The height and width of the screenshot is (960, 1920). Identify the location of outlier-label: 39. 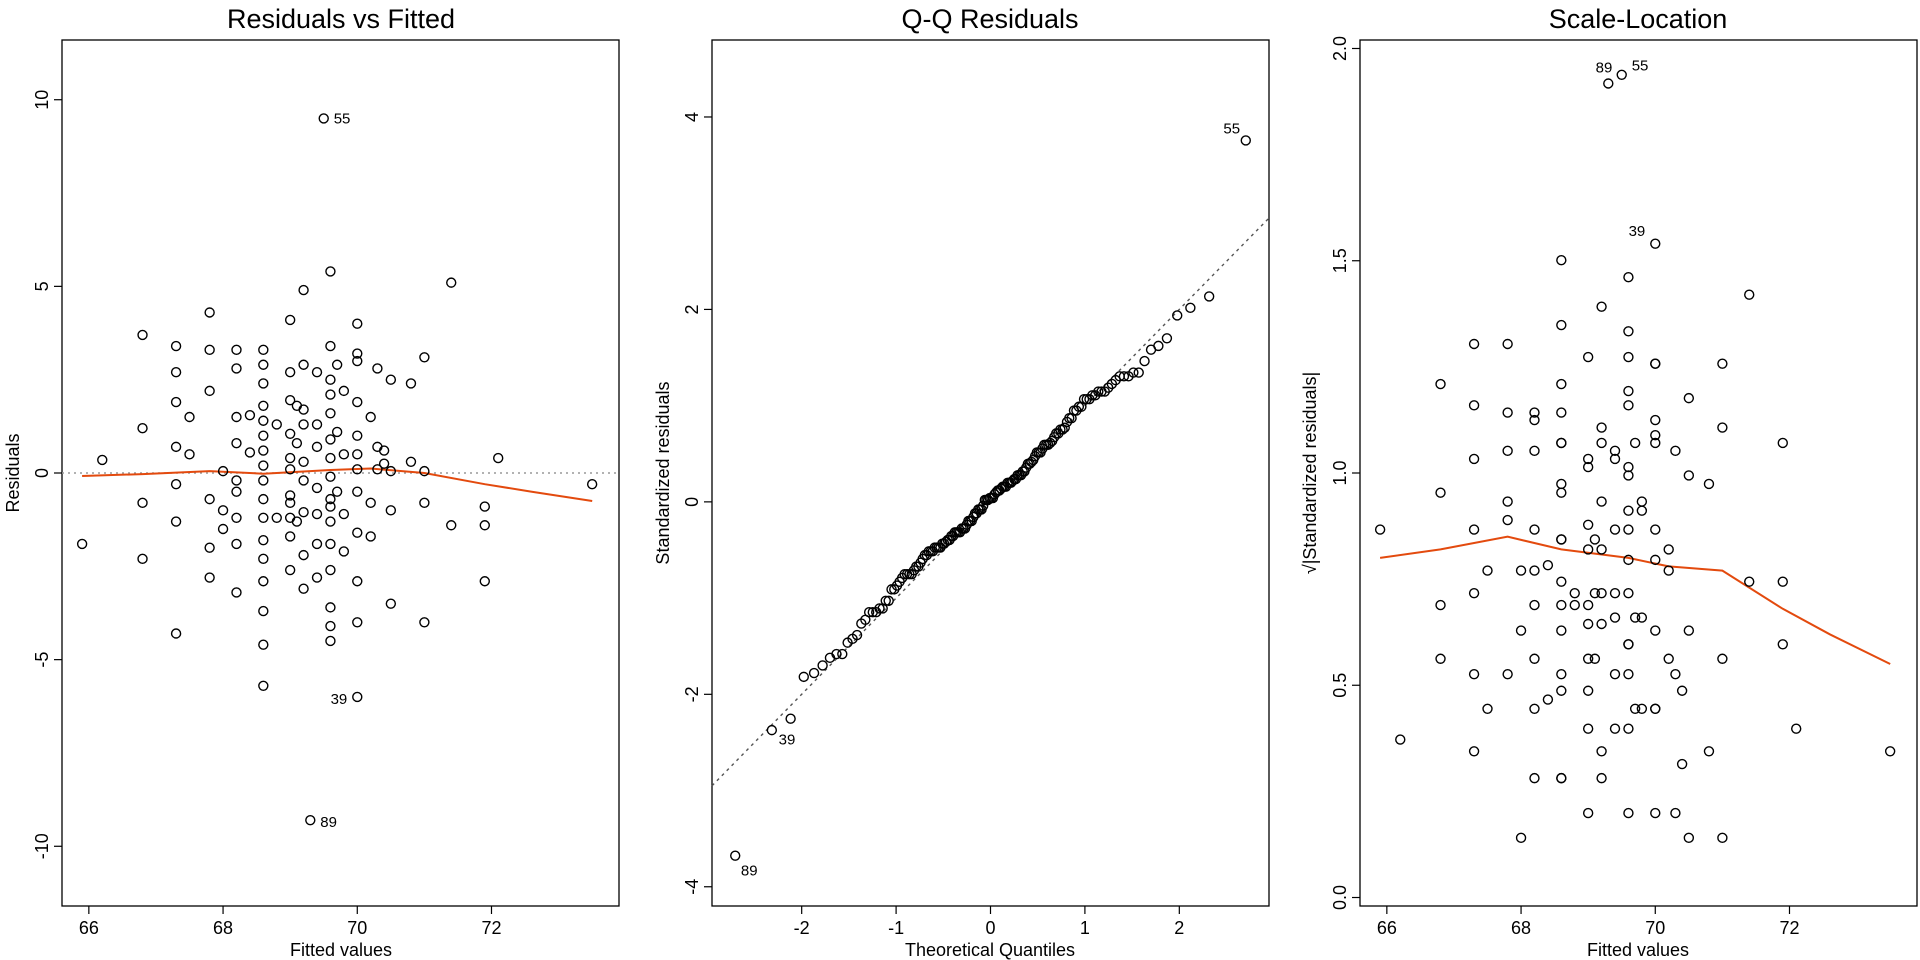
(787, 740).